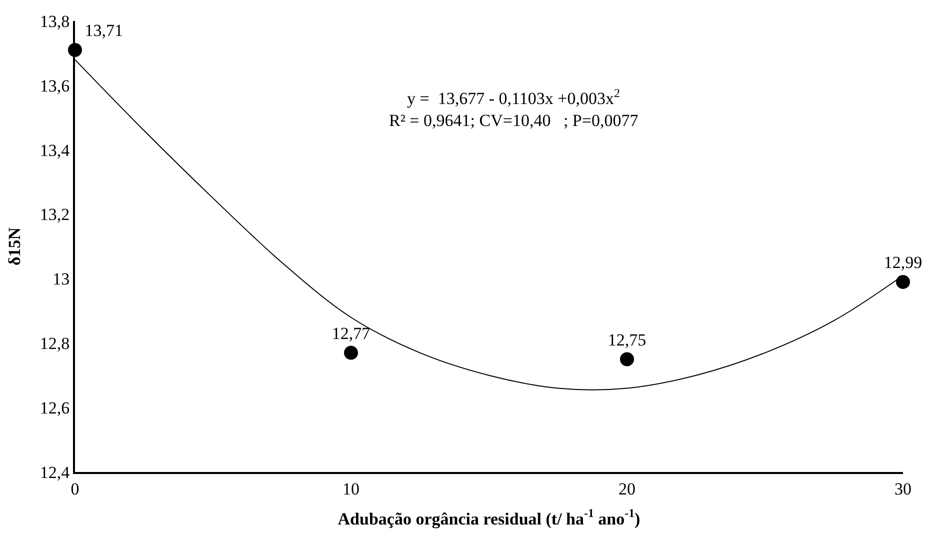  I want to click on x-tick-label: 20, so click(627, 488).